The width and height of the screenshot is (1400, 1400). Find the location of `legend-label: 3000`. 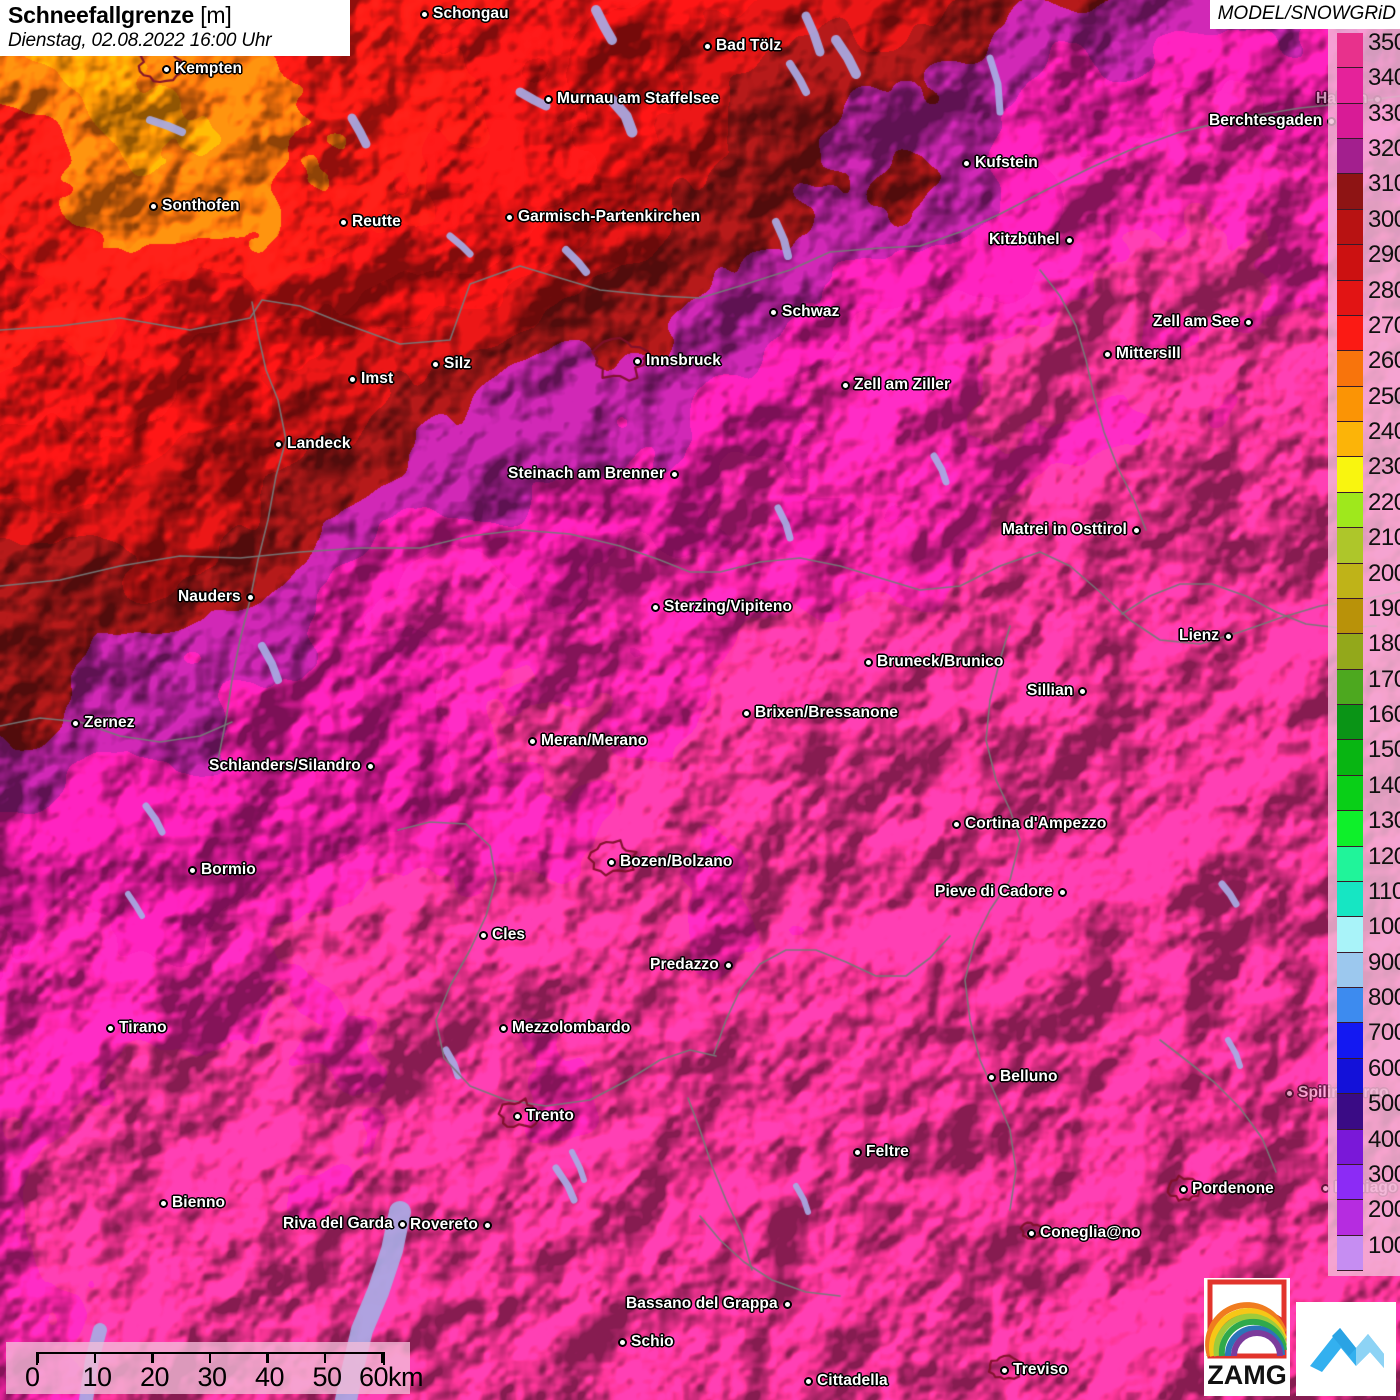

legend-label: 3000 is located at coordinates (1384, 219).